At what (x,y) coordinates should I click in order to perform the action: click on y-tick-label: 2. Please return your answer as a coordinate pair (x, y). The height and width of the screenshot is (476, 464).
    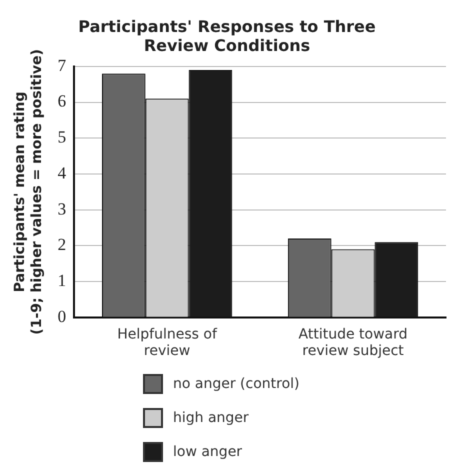
    Looking at the image, I should click on (62, 244).